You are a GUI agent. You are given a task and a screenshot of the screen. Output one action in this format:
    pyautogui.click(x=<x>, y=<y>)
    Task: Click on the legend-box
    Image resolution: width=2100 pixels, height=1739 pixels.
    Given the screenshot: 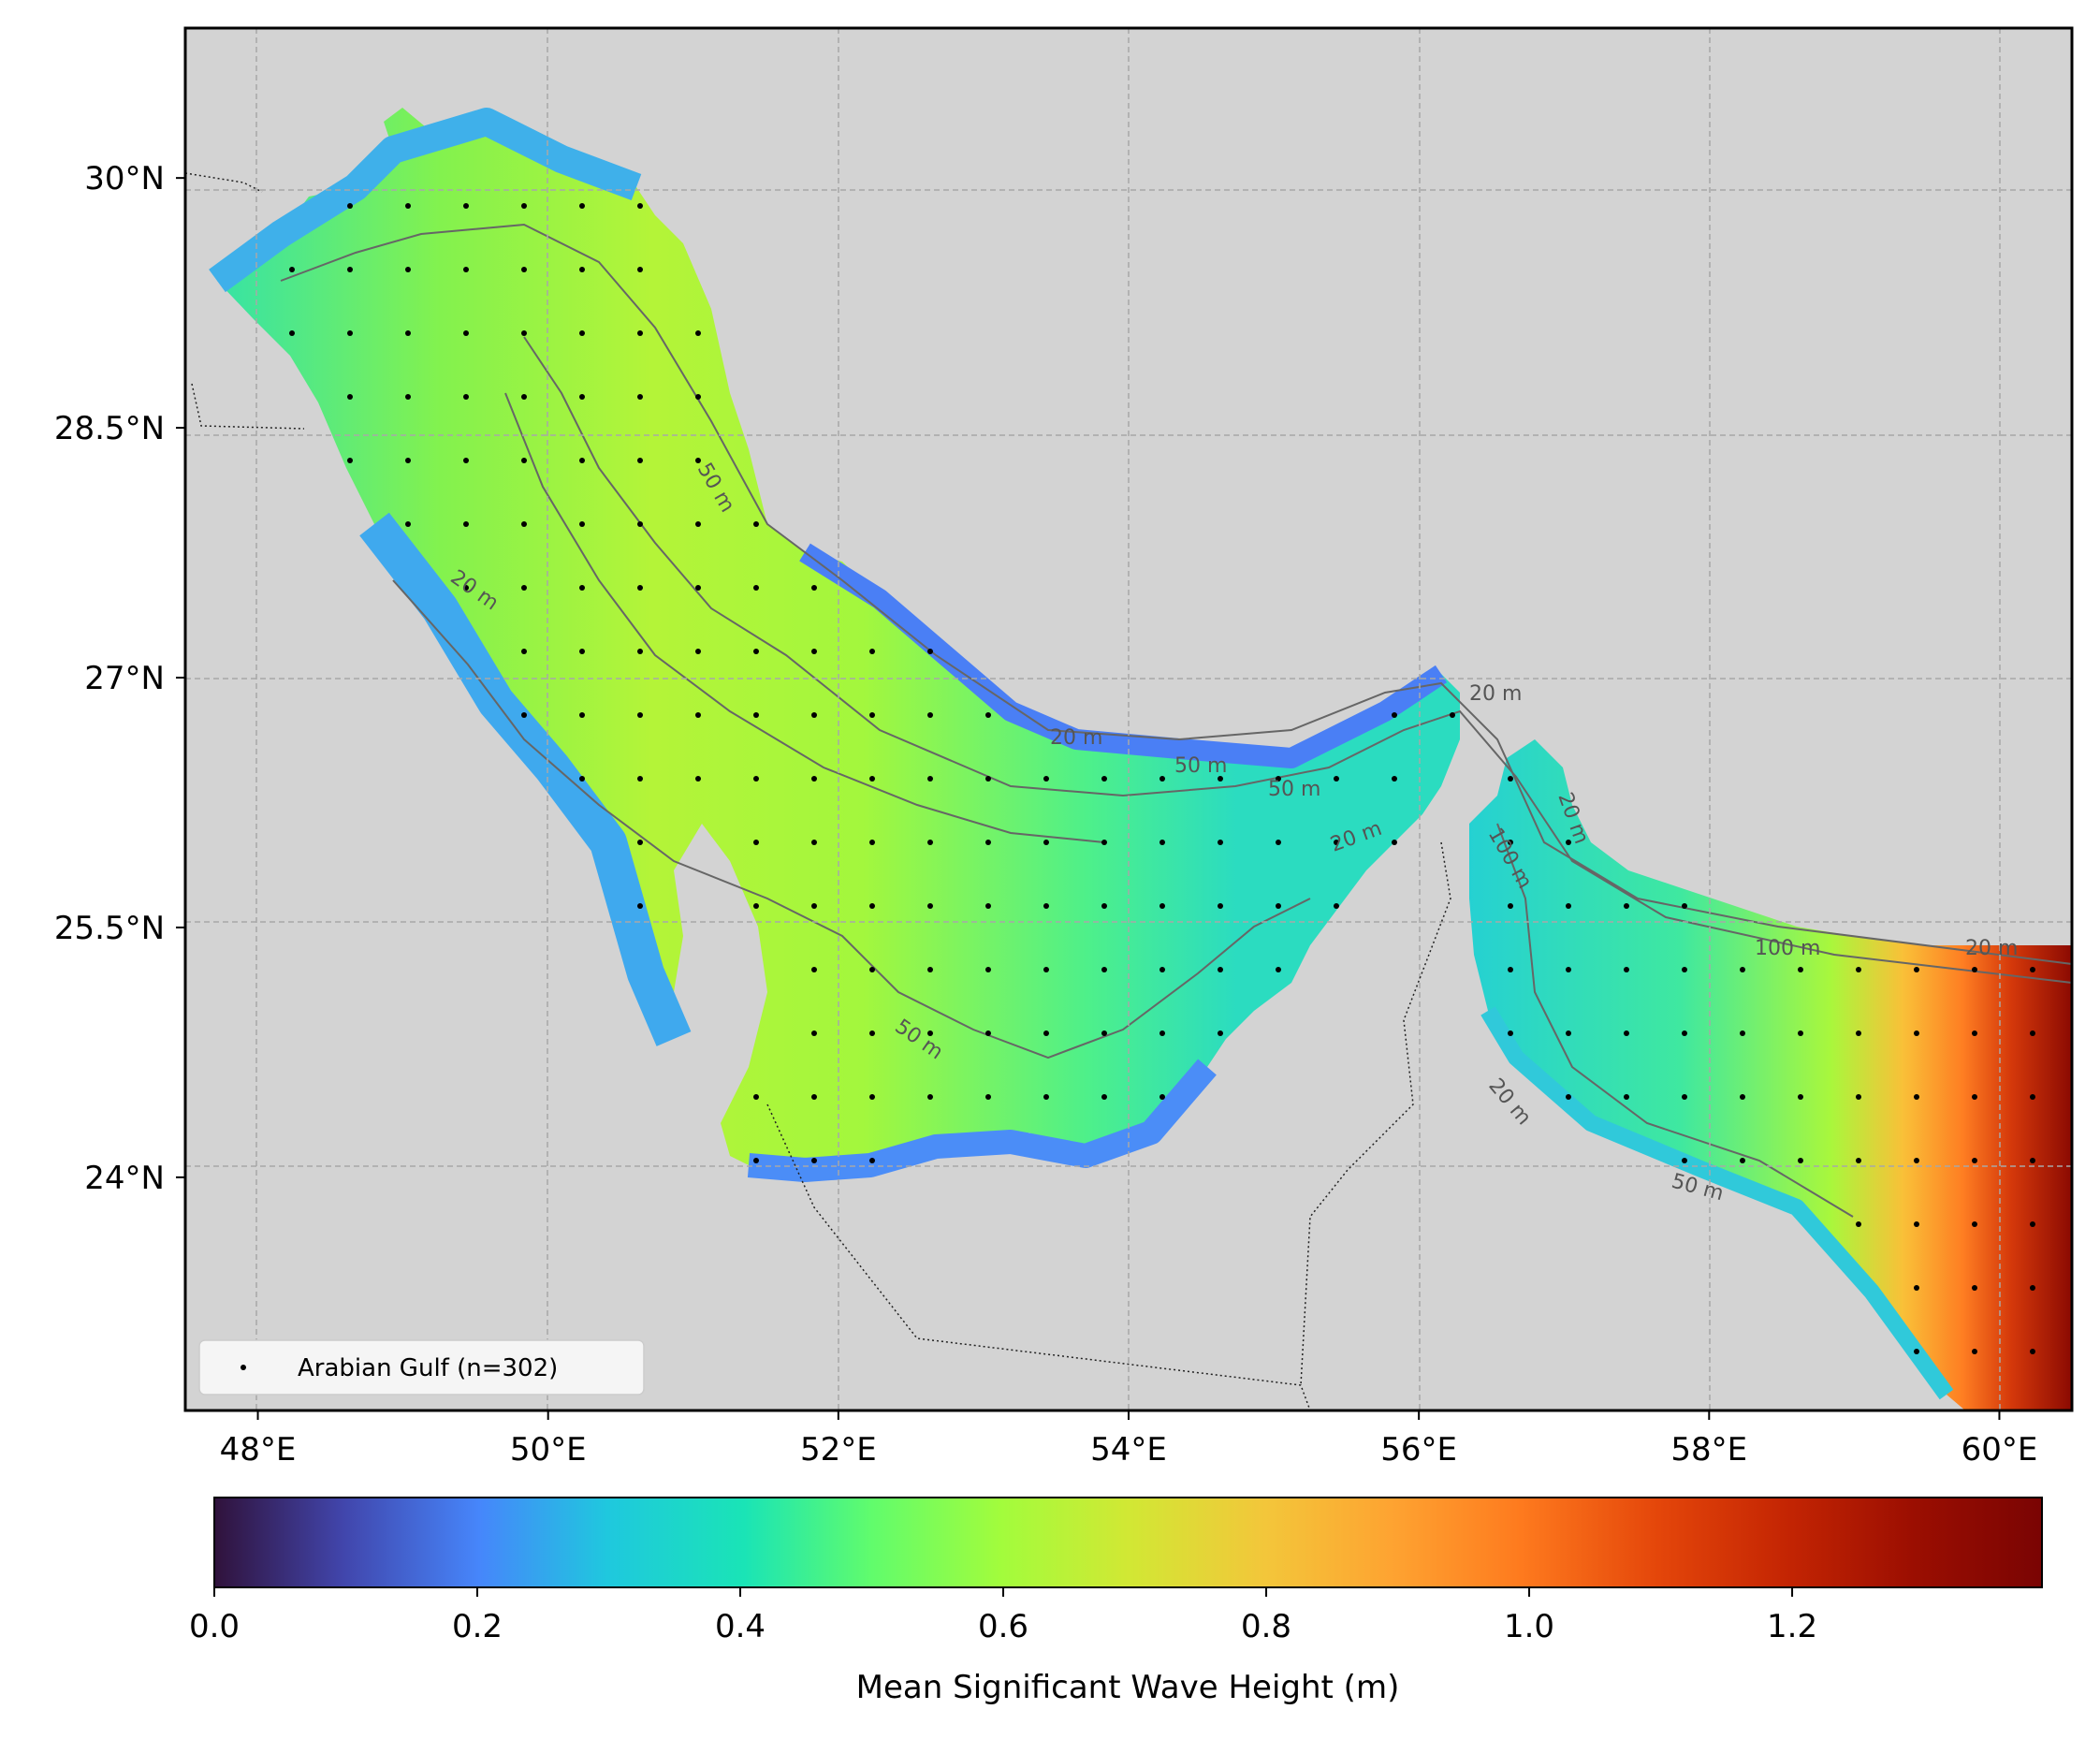 What is the action you would take?
    pyautogui.click(x=421, y=1367)
    